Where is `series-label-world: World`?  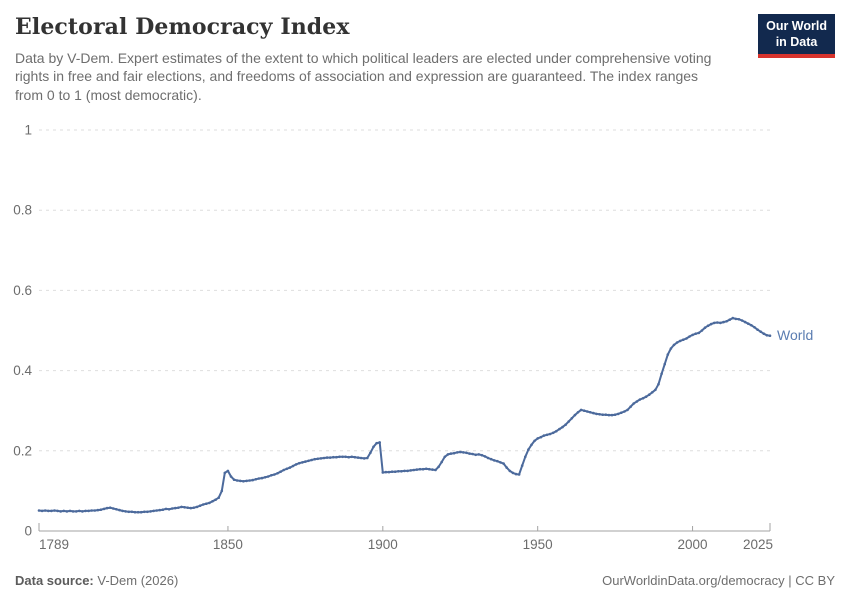 series-label-world: World is located at coordinates (795, 335).